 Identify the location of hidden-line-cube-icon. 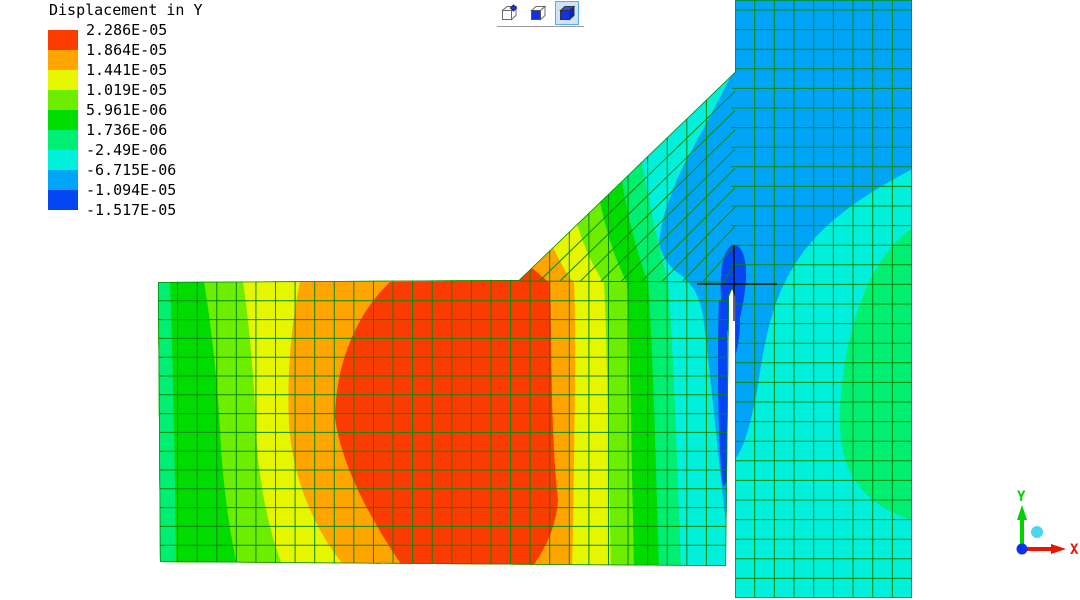
(538, 13).